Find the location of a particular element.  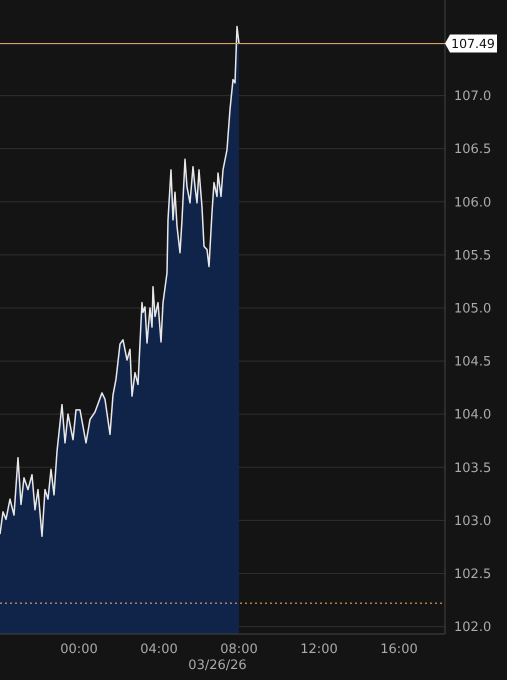

x-tick-label: 12:00 is located at coordinates (319, 649).